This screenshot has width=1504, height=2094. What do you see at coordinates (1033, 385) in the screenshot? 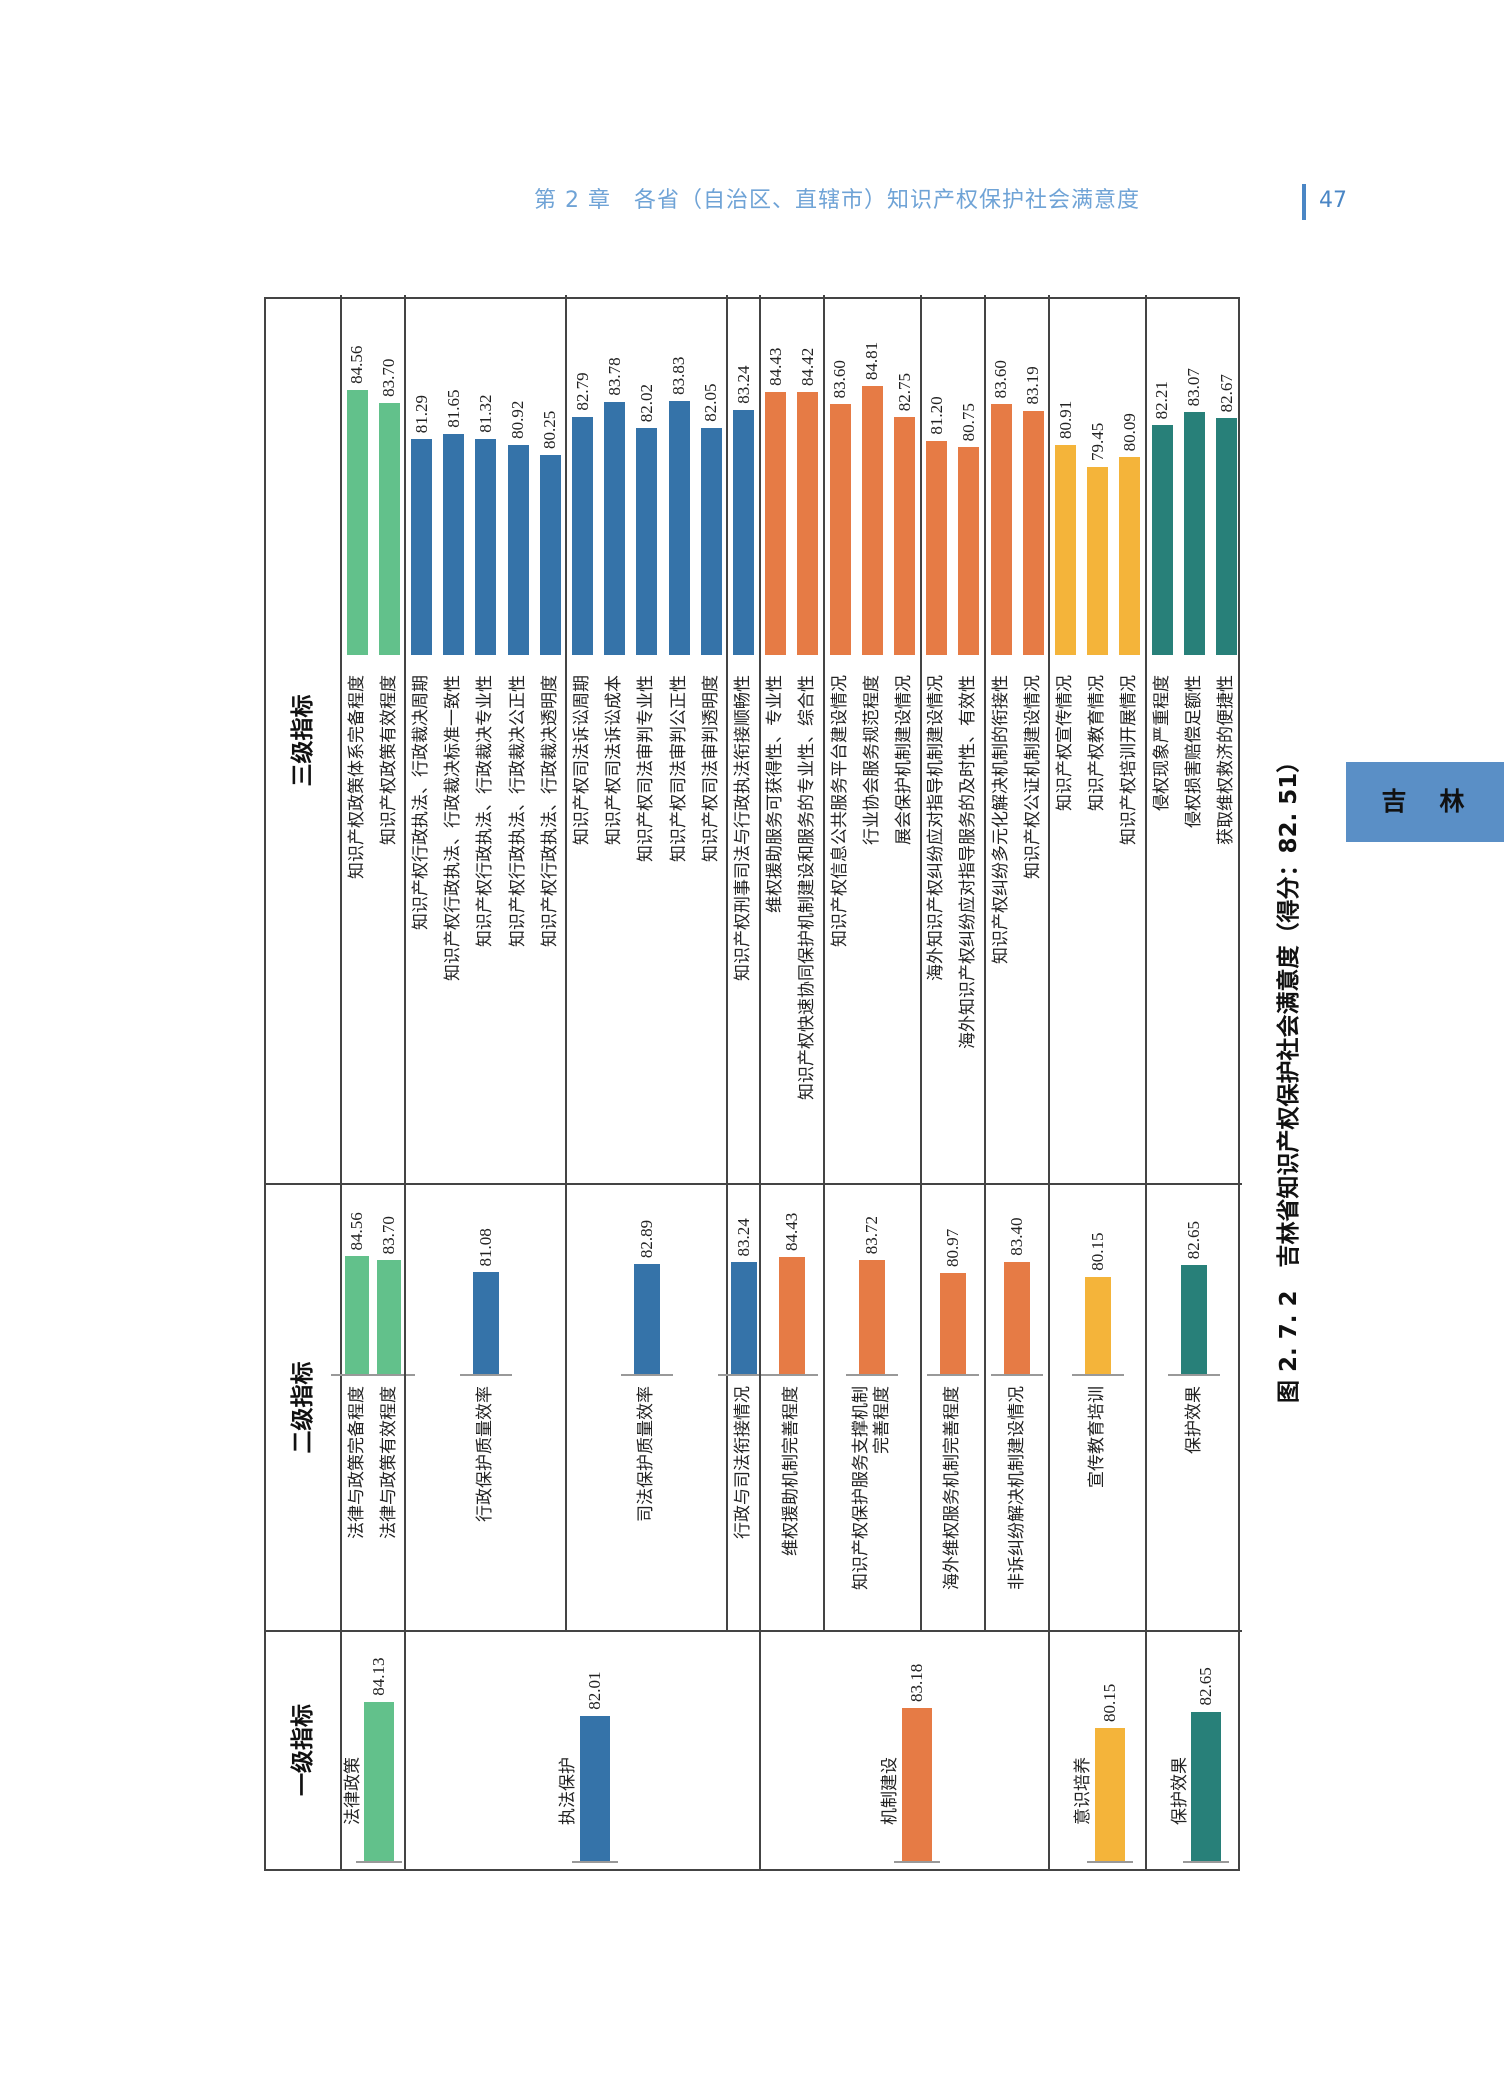
I see `level3-value-label: 83.19` at bounding box center [1033, 385].